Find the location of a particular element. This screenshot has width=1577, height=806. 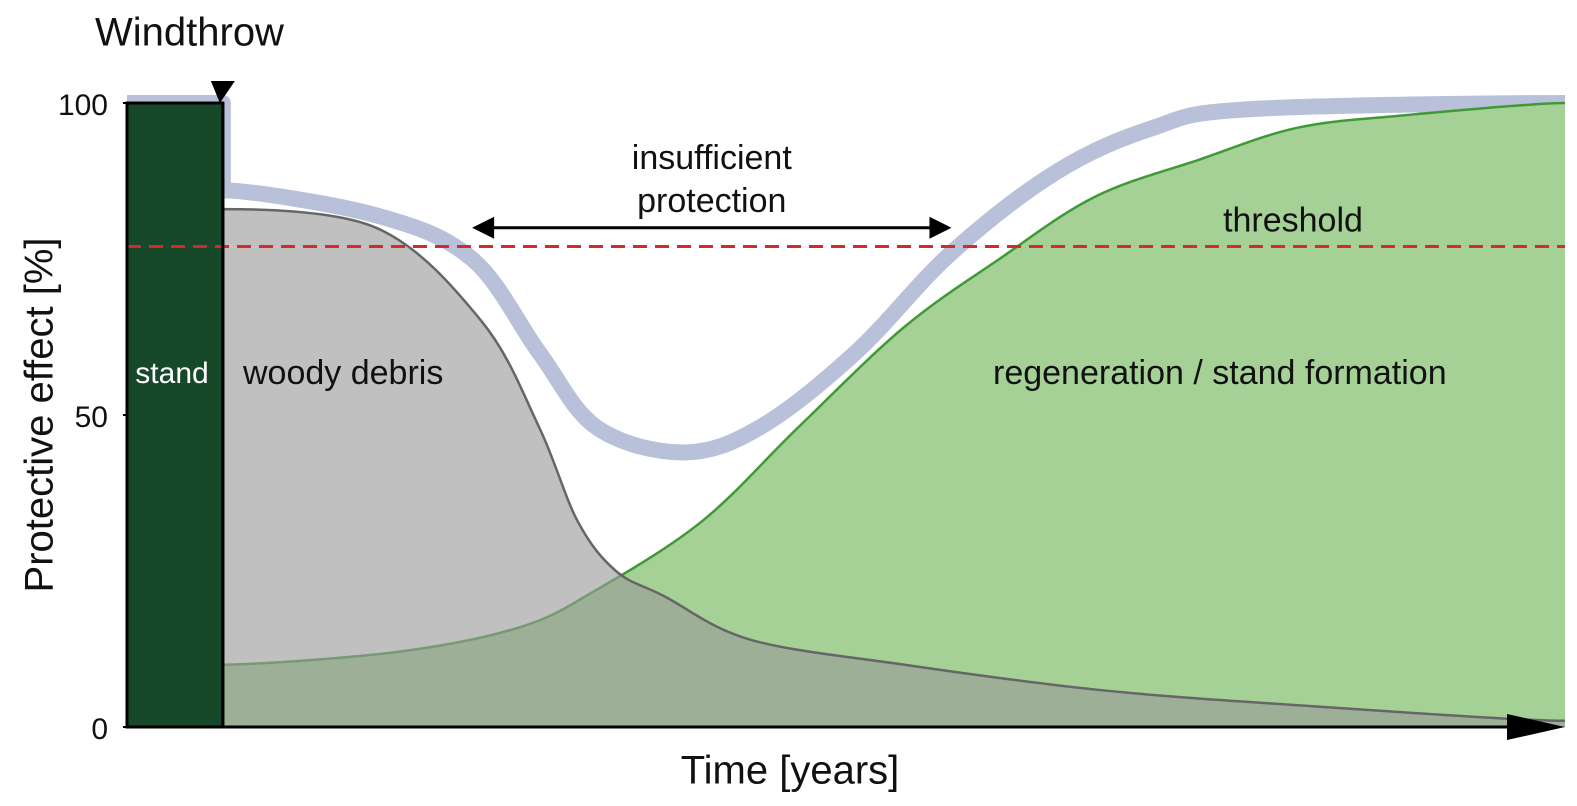

gap-label: protection is located at coordinates (711, 201).